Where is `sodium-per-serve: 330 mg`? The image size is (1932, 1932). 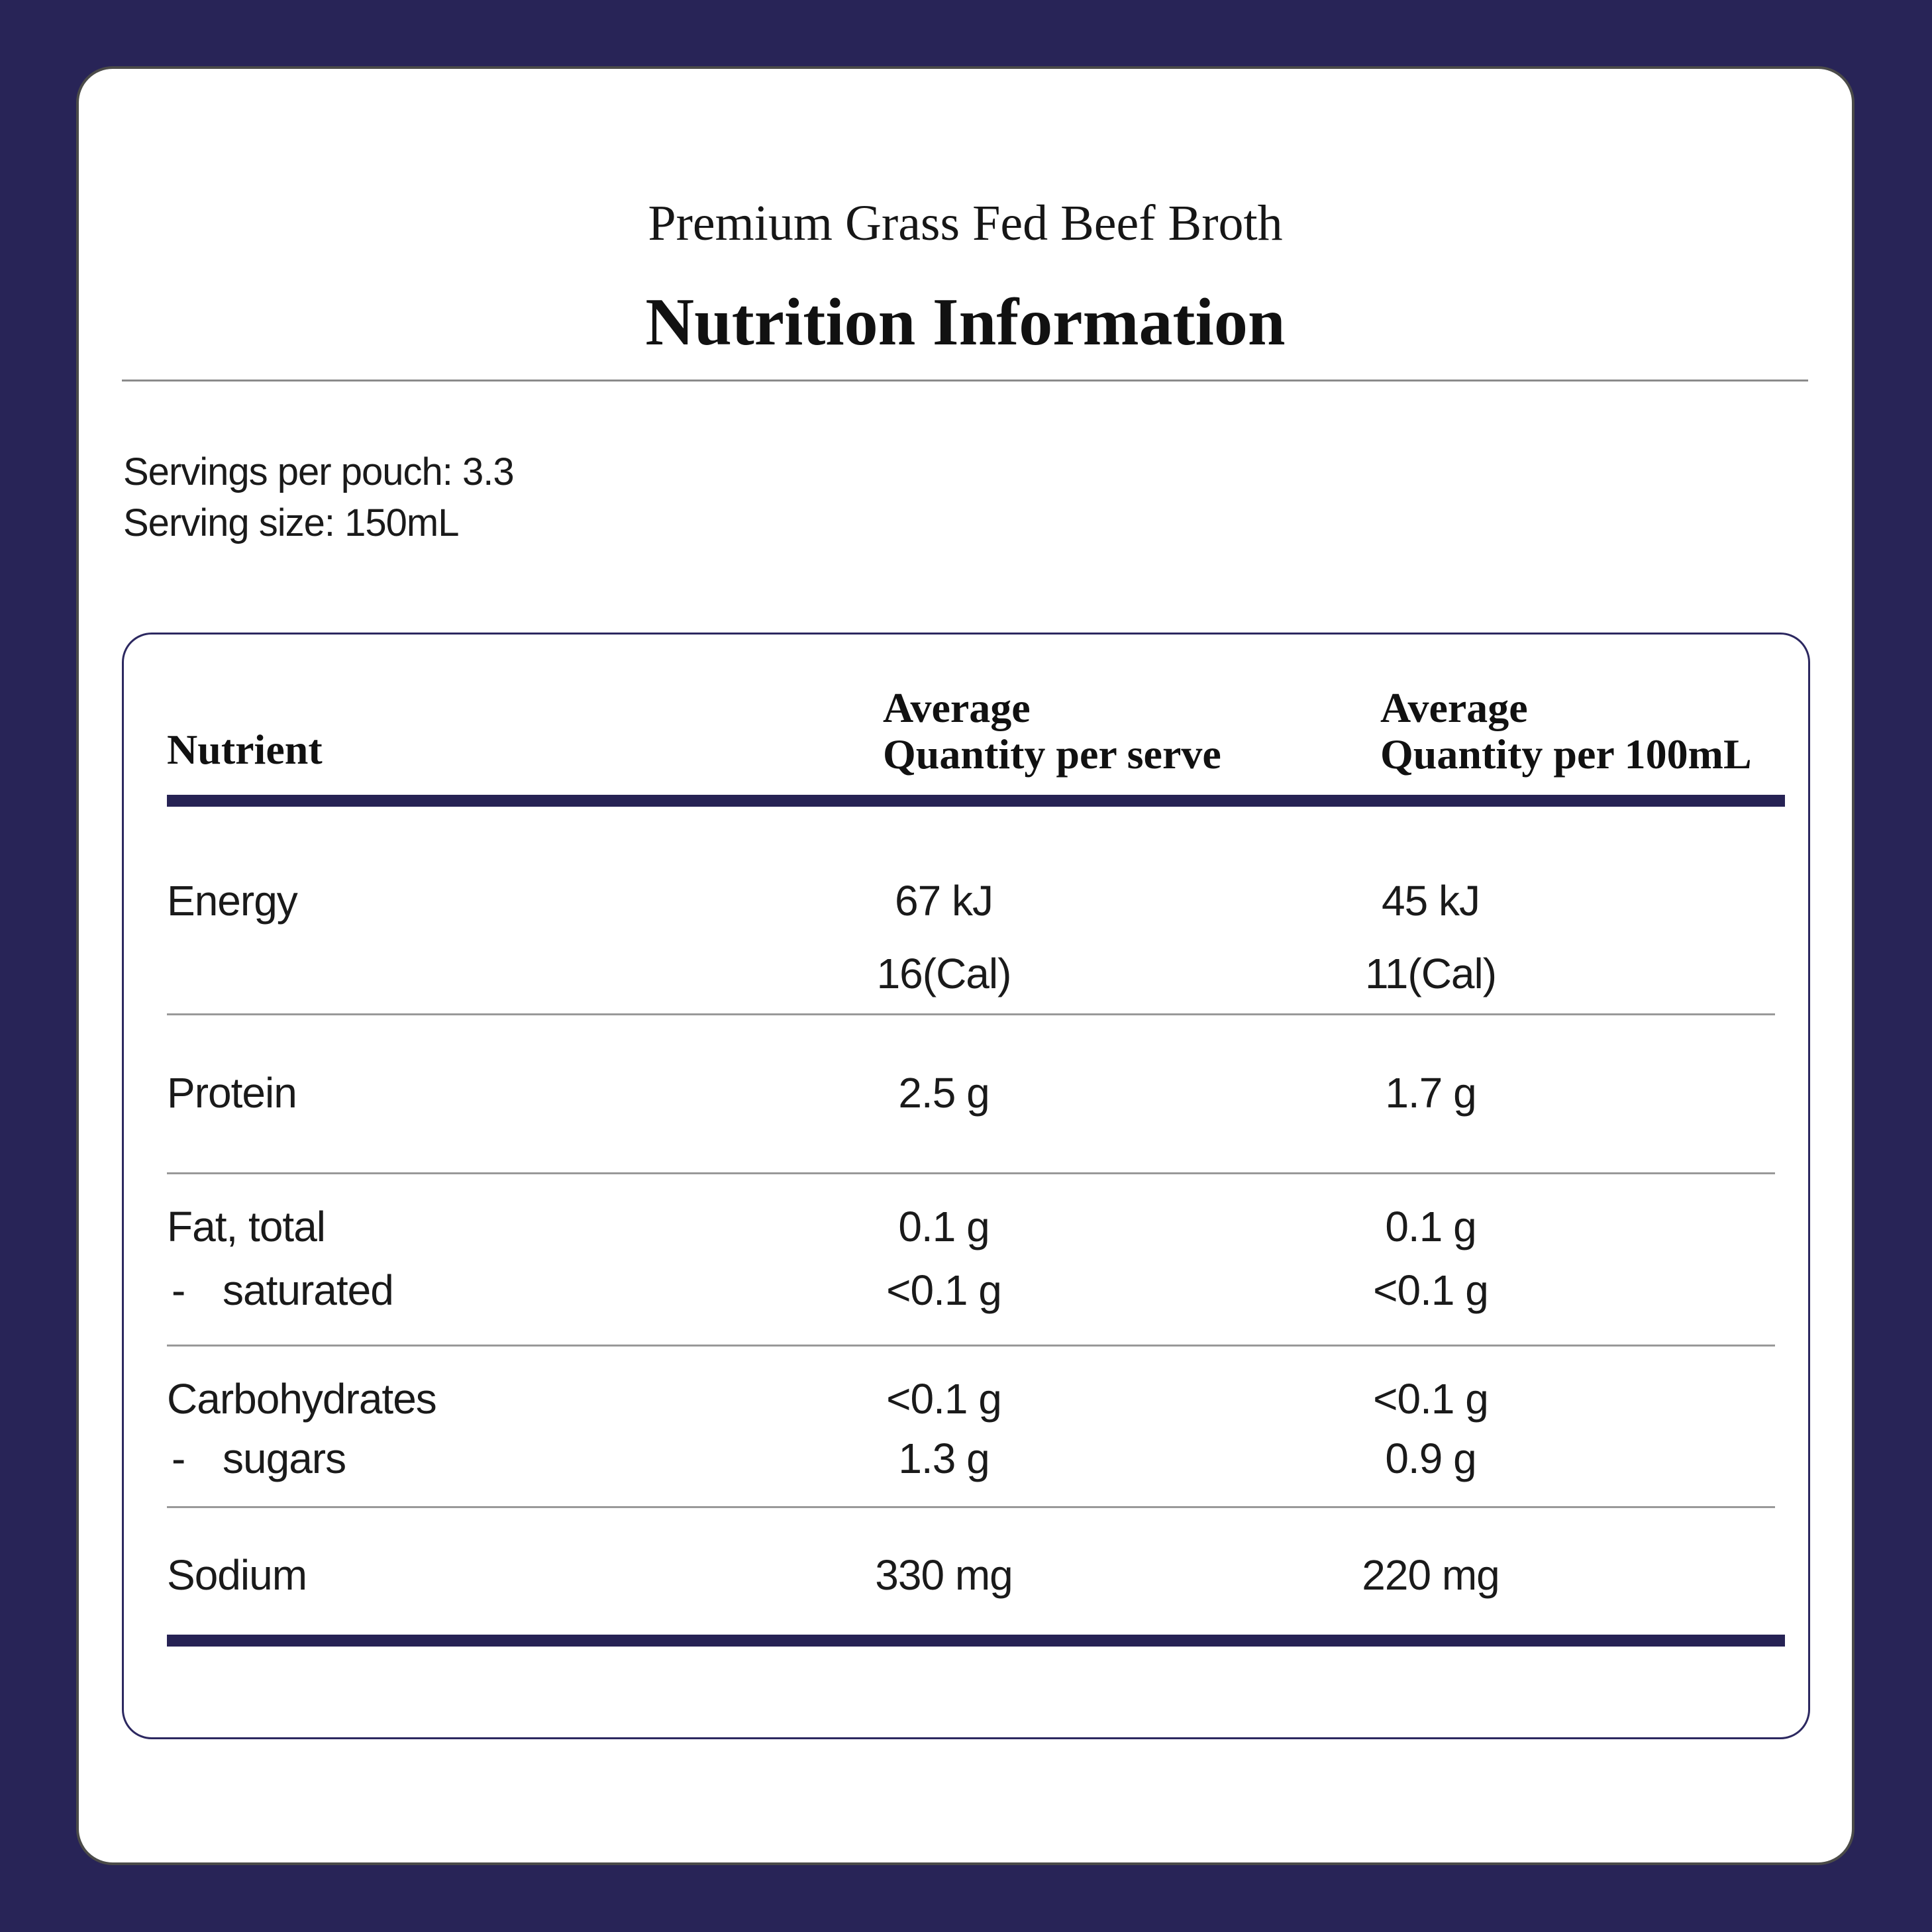
sodium-per-serve: 330 mg is located at coordinates (944, 1575).